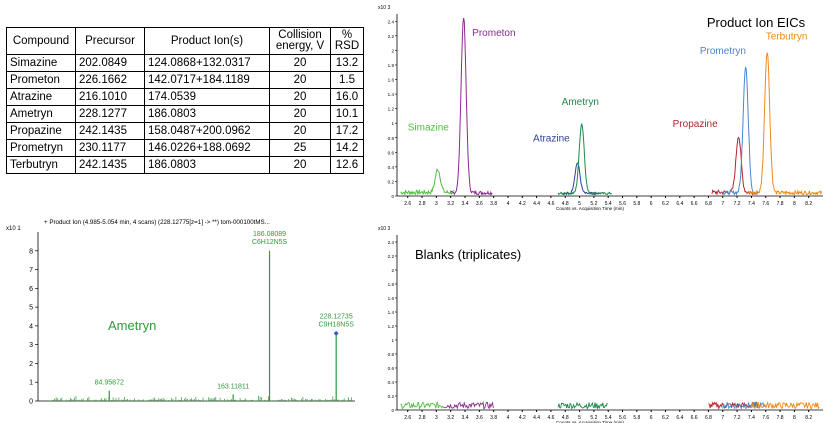 The height and width of the screenshot is (423, 825). What do you see at coordinates (347, 80) in the screenshot?
I see `table-cell: 1.5` at bounding box center [347, 80].